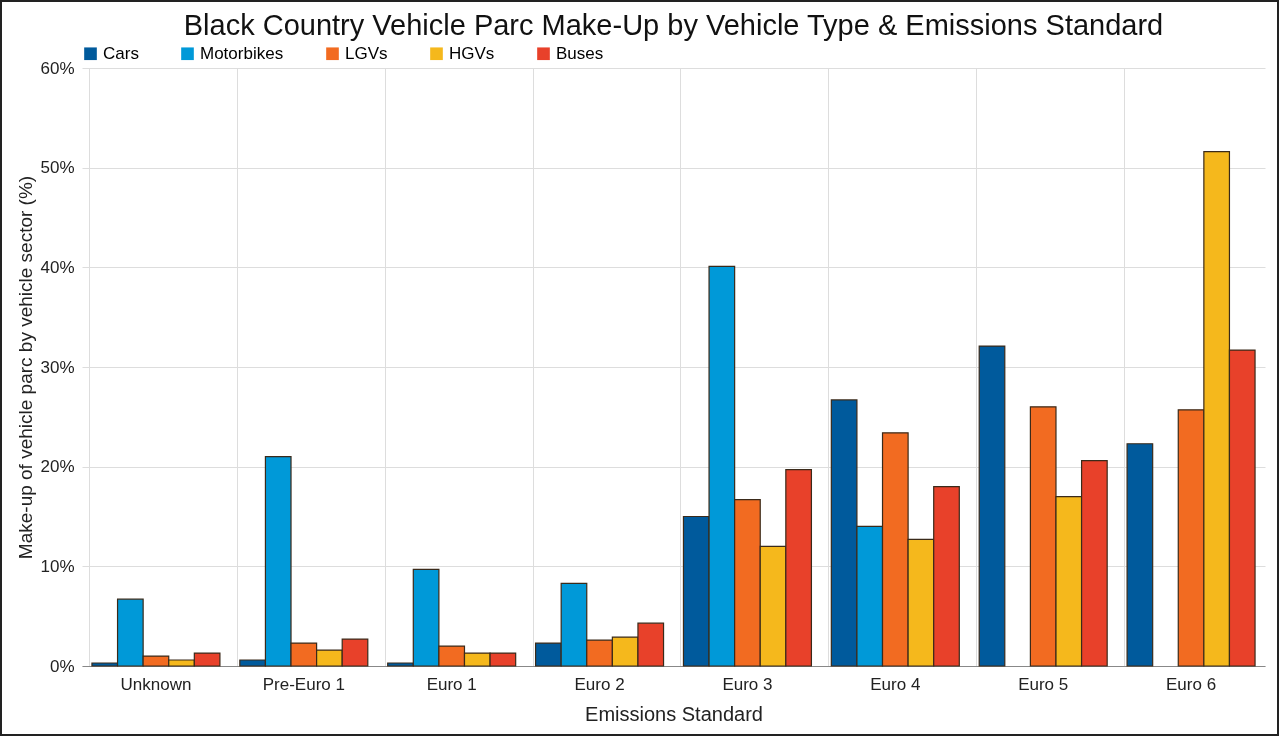  I want to click on x-tick-label: Euro 5, so click(1043, 684).